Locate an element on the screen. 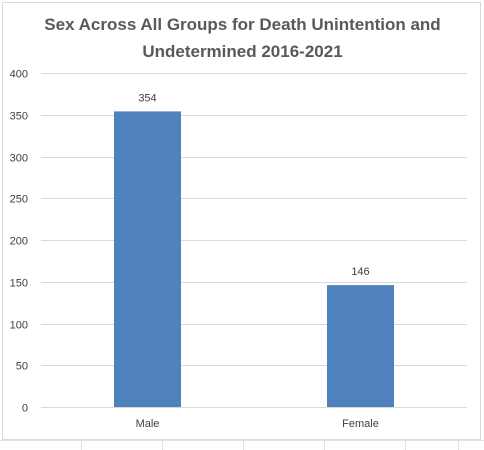 The height and width of the screenshot is (450, 484). data-label: 146 is located at coordinates (360, 272).